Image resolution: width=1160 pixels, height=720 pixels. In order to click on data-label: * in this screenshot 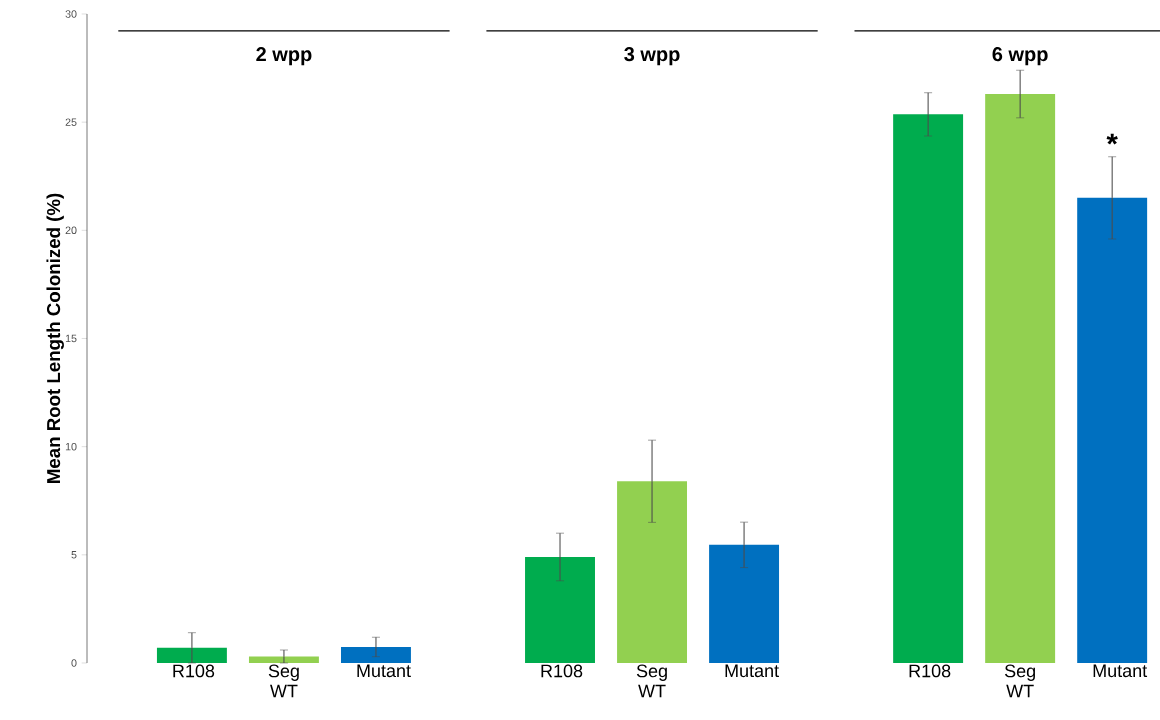, I will do `click(1112, 139)`.